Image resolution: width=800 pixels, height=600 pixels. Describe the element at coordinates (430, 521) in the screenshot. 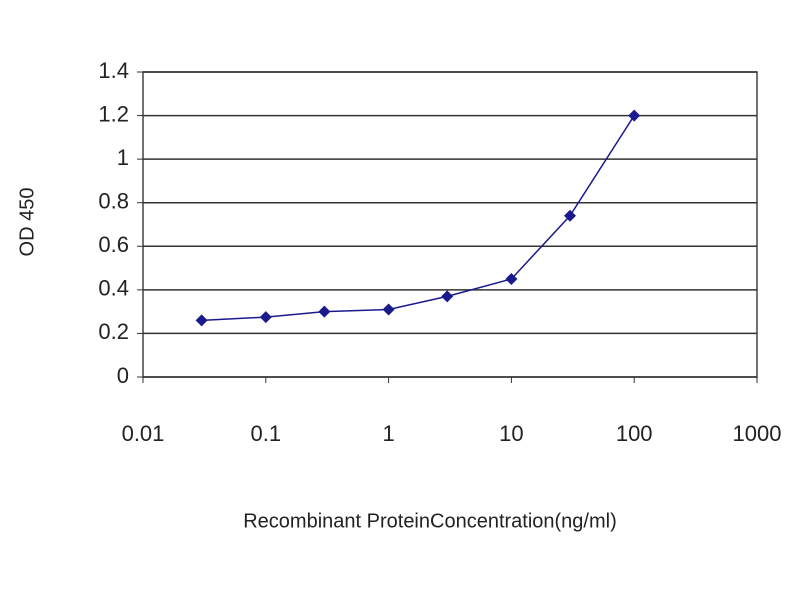

I see `x-axis-label: Recombinant ProteinConcentration(ng/ml)` at that location.